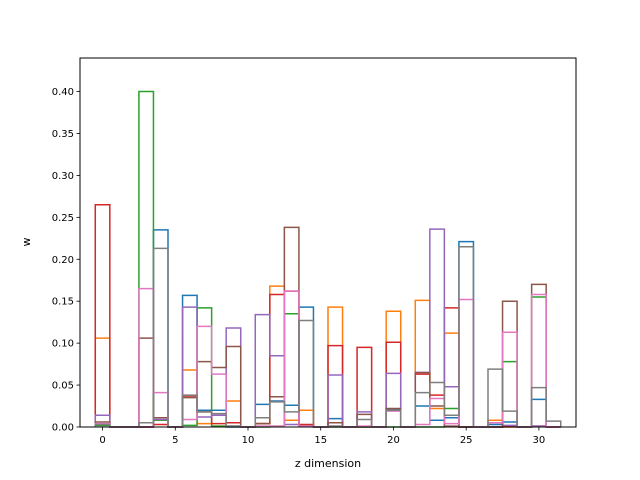 Image resolution: width=640 pixels, height=480 pixels. What do you see at coordinates (63, 176) in the screenshot?
I see `y-tick-label: 0.30` at bounding box center [63, 176].